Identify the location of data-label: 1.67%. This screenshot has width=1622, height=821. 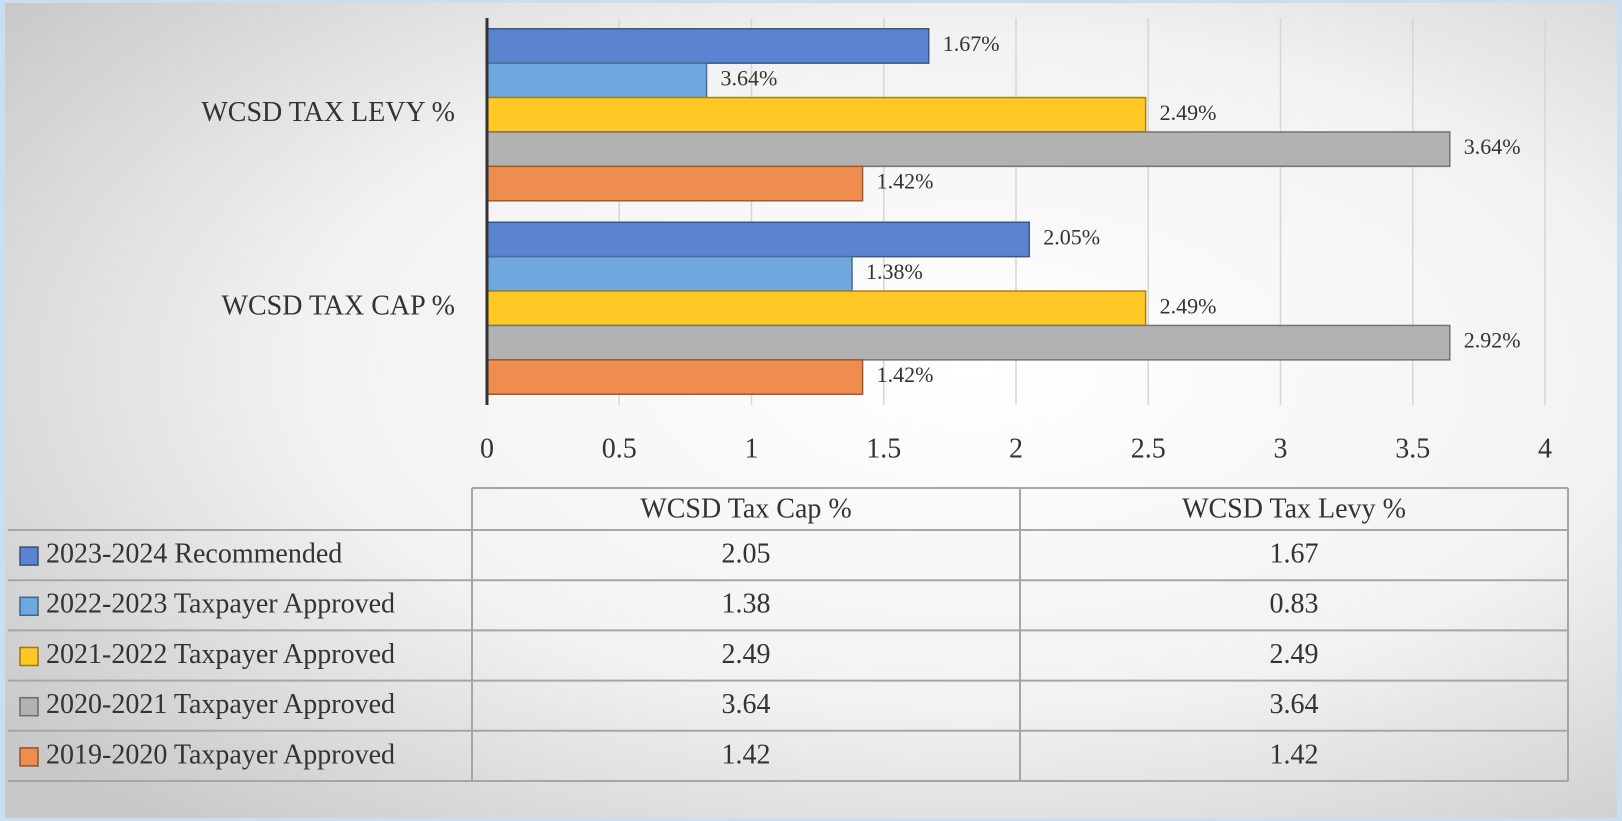
(971, 43).